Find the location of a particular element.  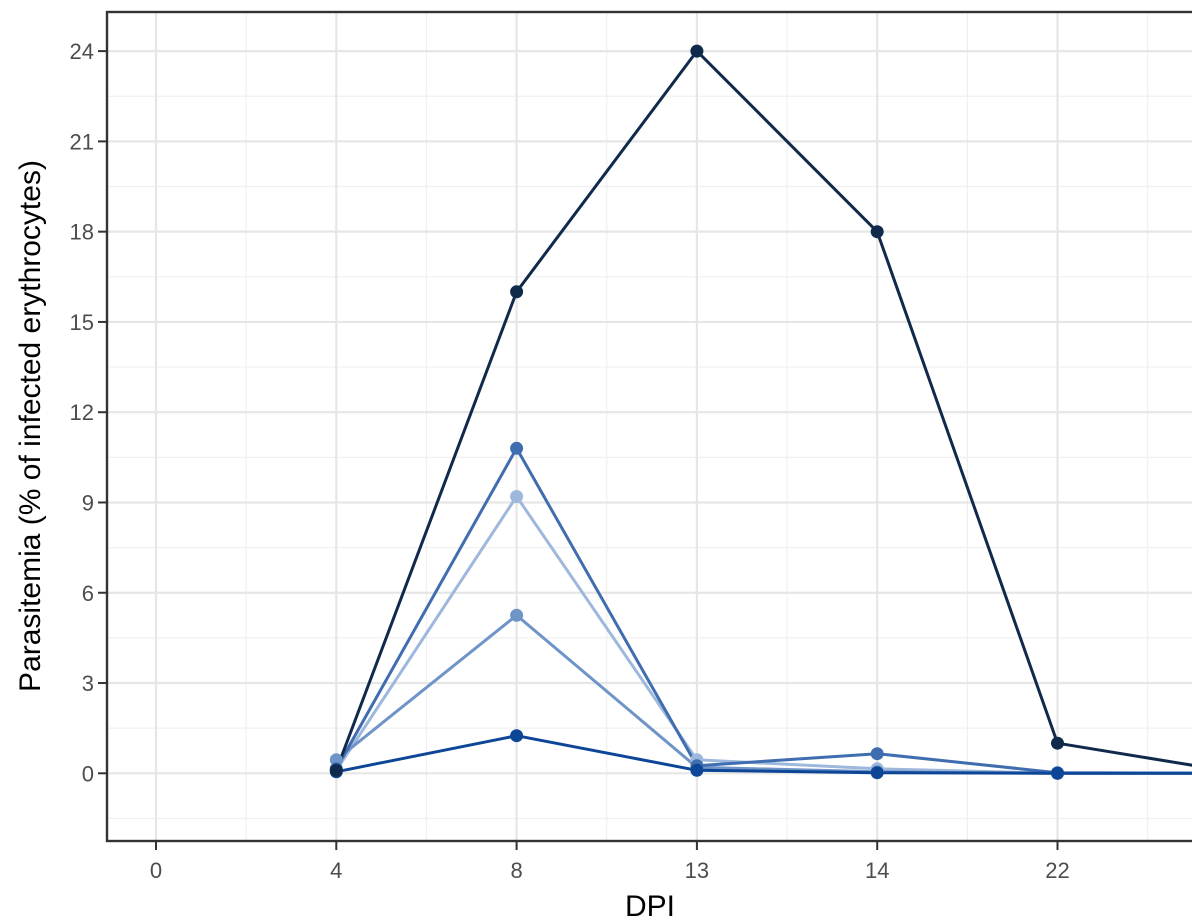

y-tick-label: 18 is located at coordinates (82, 232).